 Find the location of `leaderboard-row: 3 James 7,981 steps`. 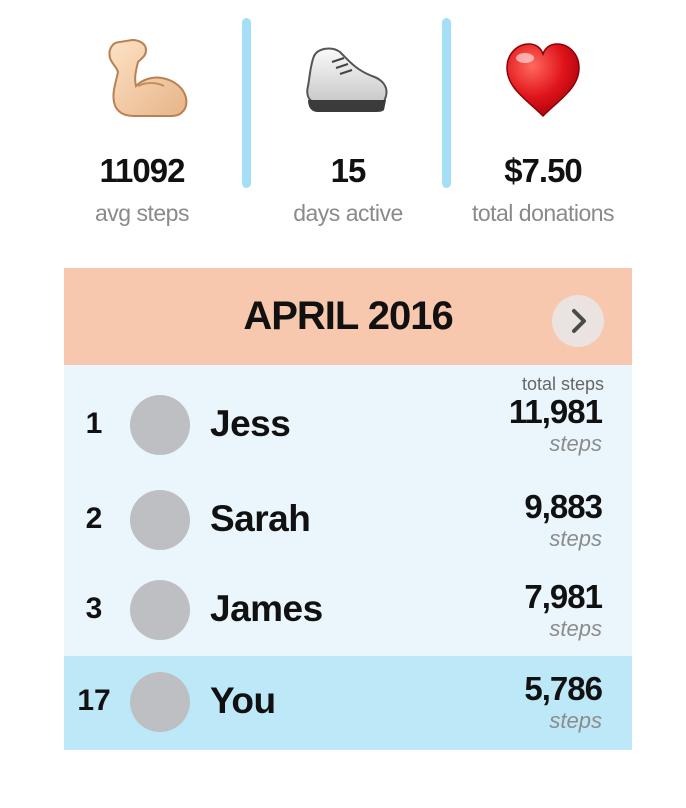

leaderboard-row: 3 James 7,981 steps is located at coordinates (348, 610).